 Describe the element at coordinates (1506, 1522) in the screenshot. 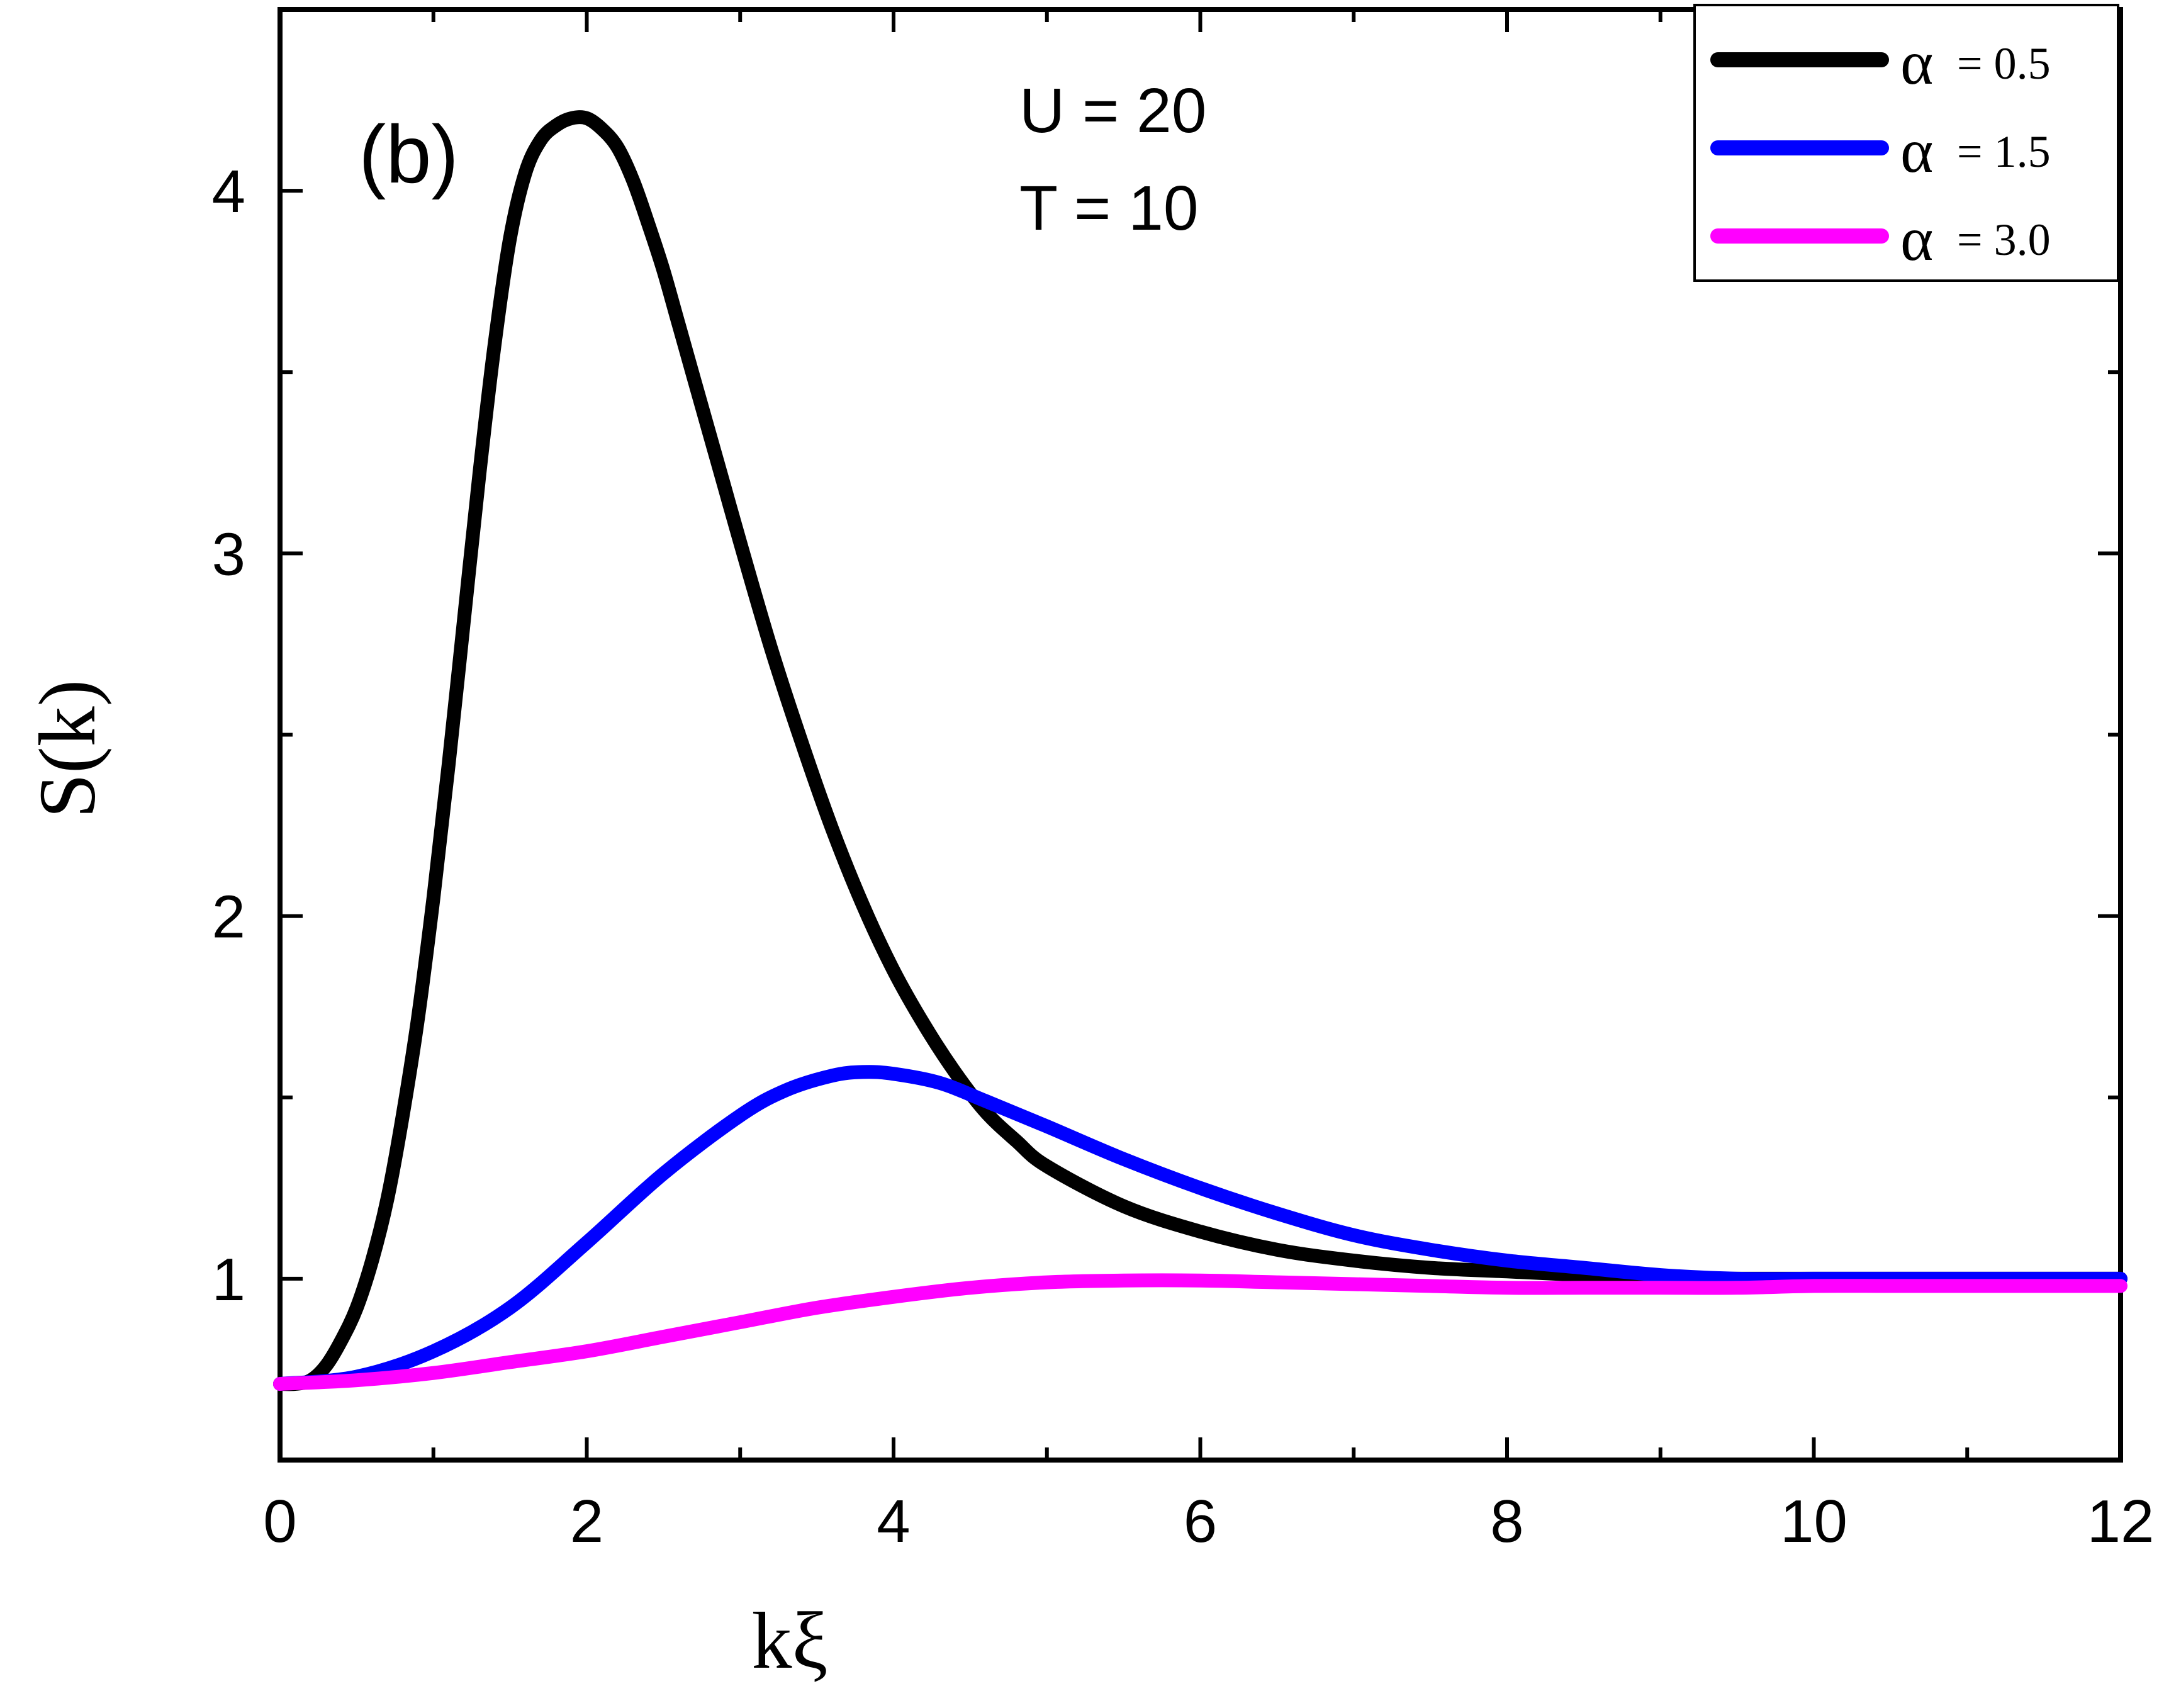

I see `x-tick-label: 8` at that location.